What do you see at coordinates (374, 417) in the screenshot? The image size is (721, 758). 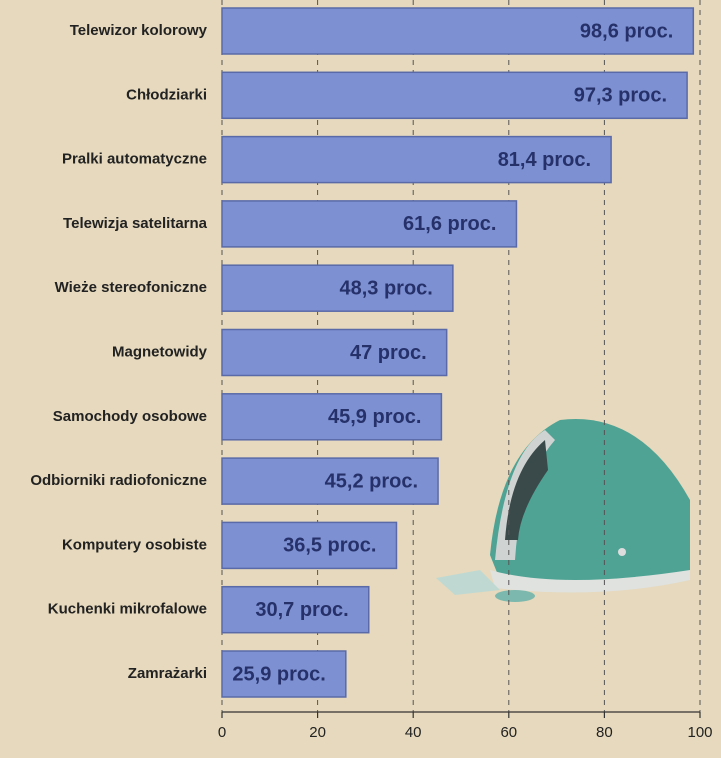 I see `value-label: 45,9 proc.` at bounding box center [374, 417].